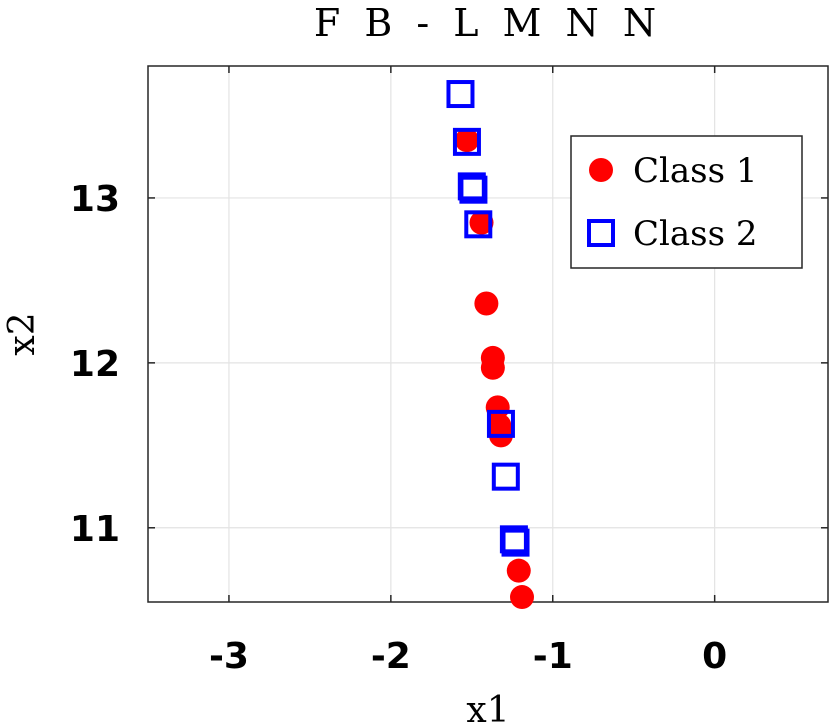 This screenshot has width=830, height=727. I want to click on x-tick-label: 0, so click(714, 656).